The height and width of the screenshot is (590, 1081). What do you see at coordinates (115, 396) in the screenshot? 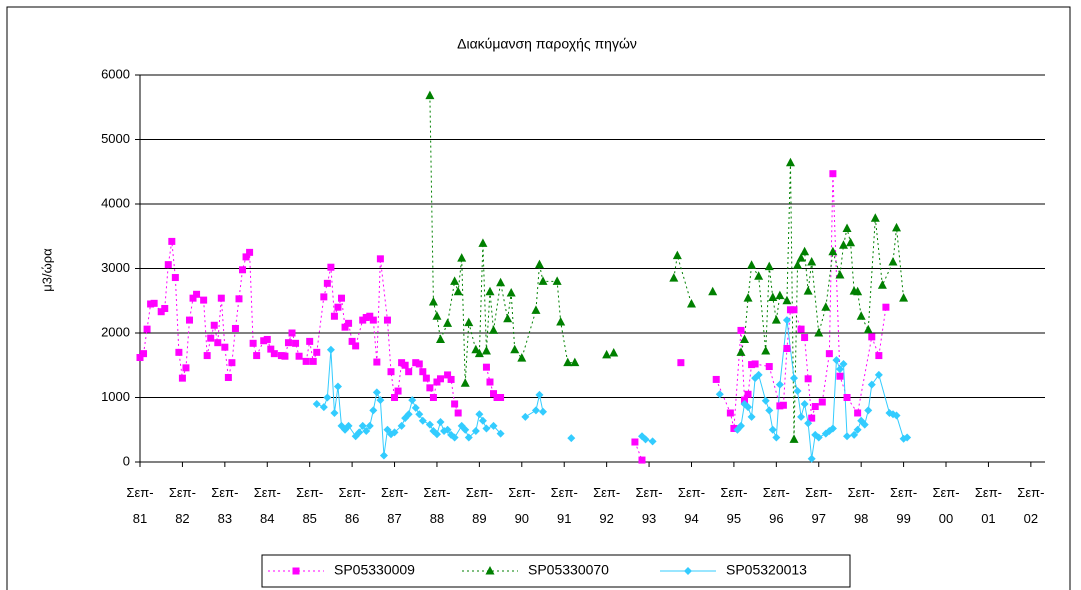
I see `y-tick-label: 1000` at bounding box center [115, 396].